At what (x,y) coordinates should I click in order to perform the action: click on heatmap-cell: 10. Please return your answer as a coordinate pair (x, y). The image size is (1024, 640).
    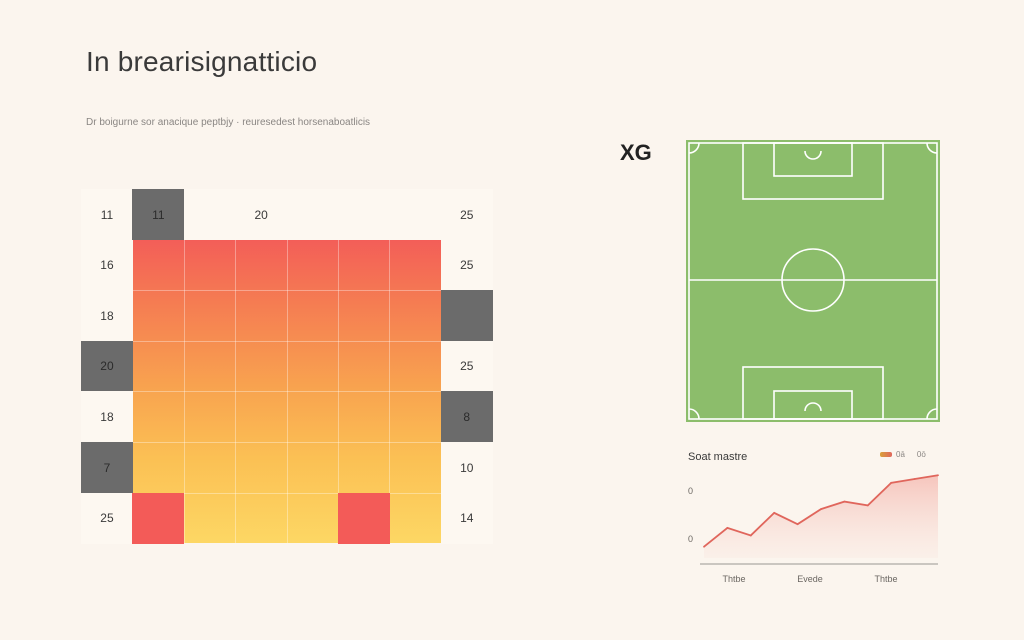
    Looking at the image, I should click on (466, 468).